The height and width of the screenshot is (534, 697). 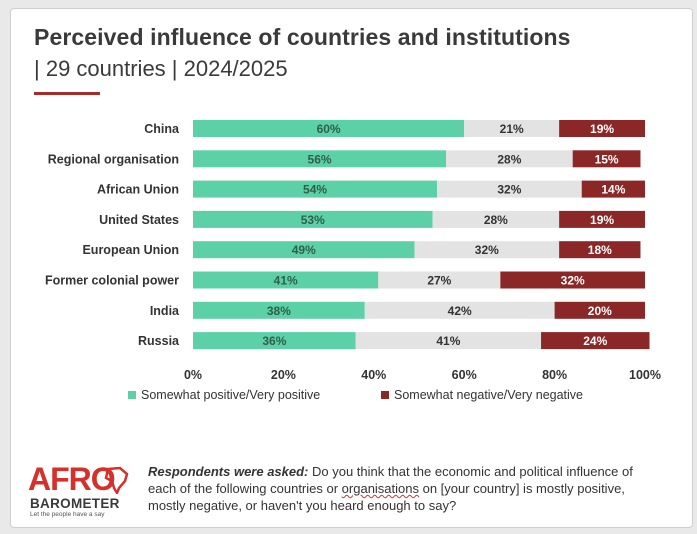 I want to click on data-label-negative: 32%, so click(x=573, y=281).